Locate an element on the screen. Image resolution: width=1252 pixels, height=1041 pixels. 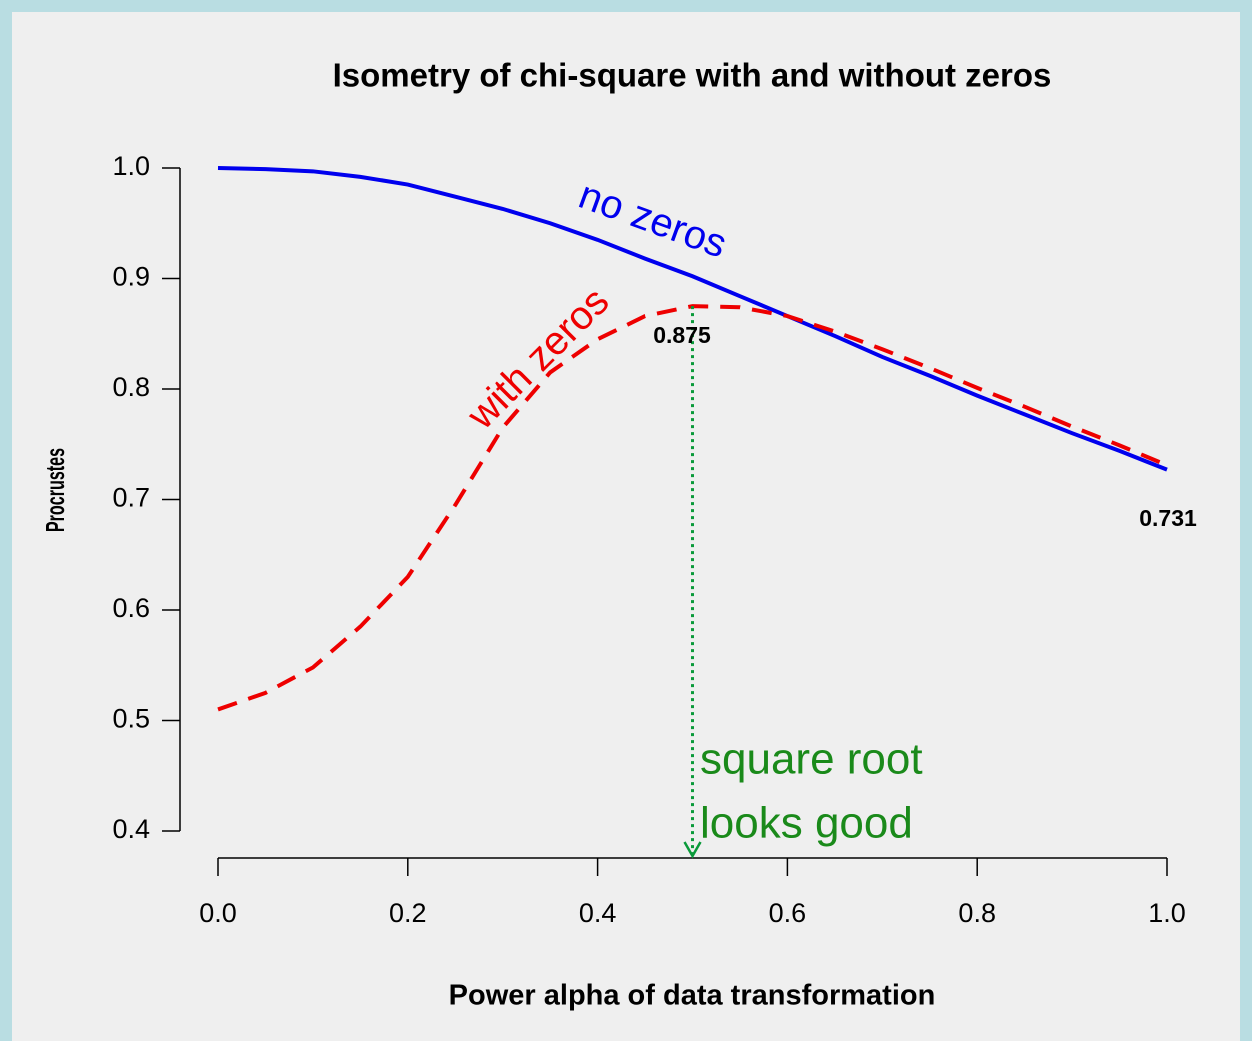
y-tick-label: 0.6 is located at coordinates (131, 608).